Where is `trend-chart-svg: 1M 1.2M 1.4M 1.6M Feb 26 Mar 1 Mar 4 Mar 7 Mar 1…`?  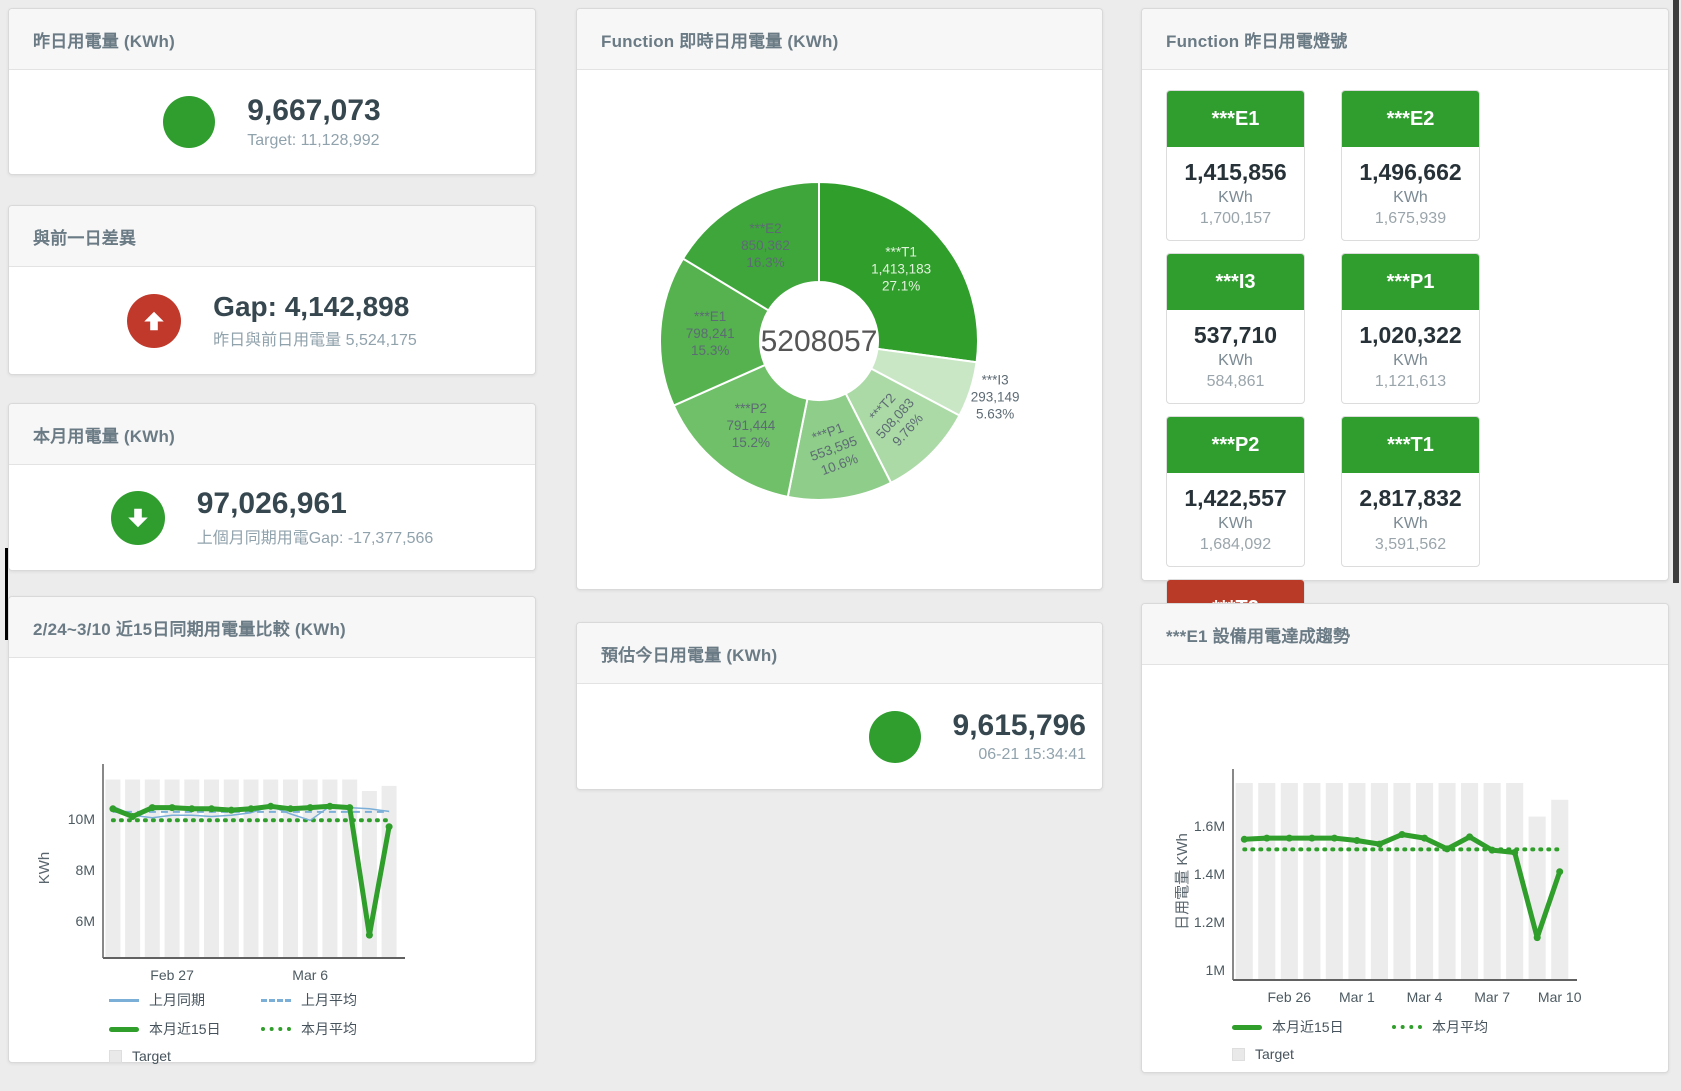
trend-chart-svg: 1M 1.2M 1.4M 1.6M Feb 26 Mar 1 Mar 4 Mar 7 Mar 1… is located at coordinates (1378, 887).